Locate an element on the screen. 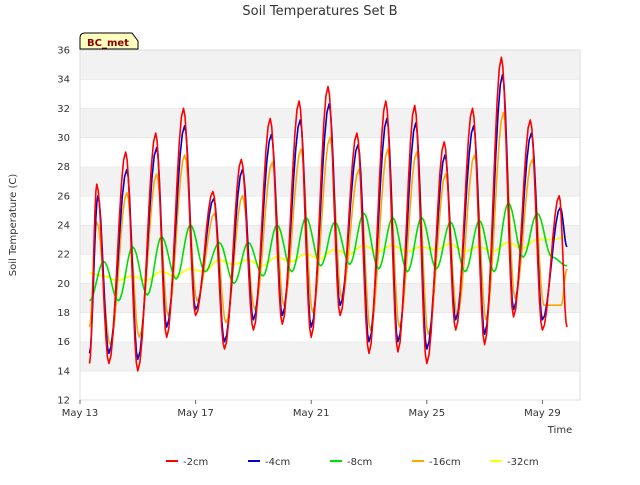  y-axis-ticks: 12 14 16 18 20 22 24 26 28 30 32 34 36 is located at coordinates (63, 226).